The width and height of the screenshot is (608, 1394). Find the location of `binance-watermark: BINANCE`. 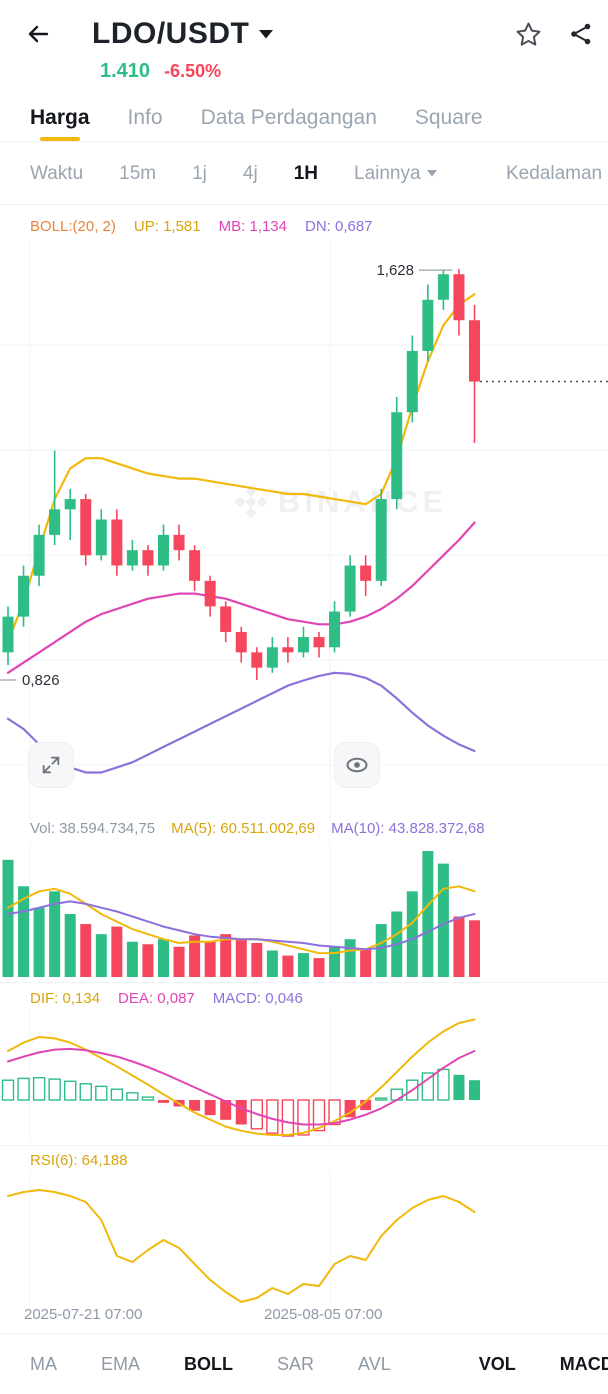

binance-watermark: BINANCE is located at coordinates (340, 502).